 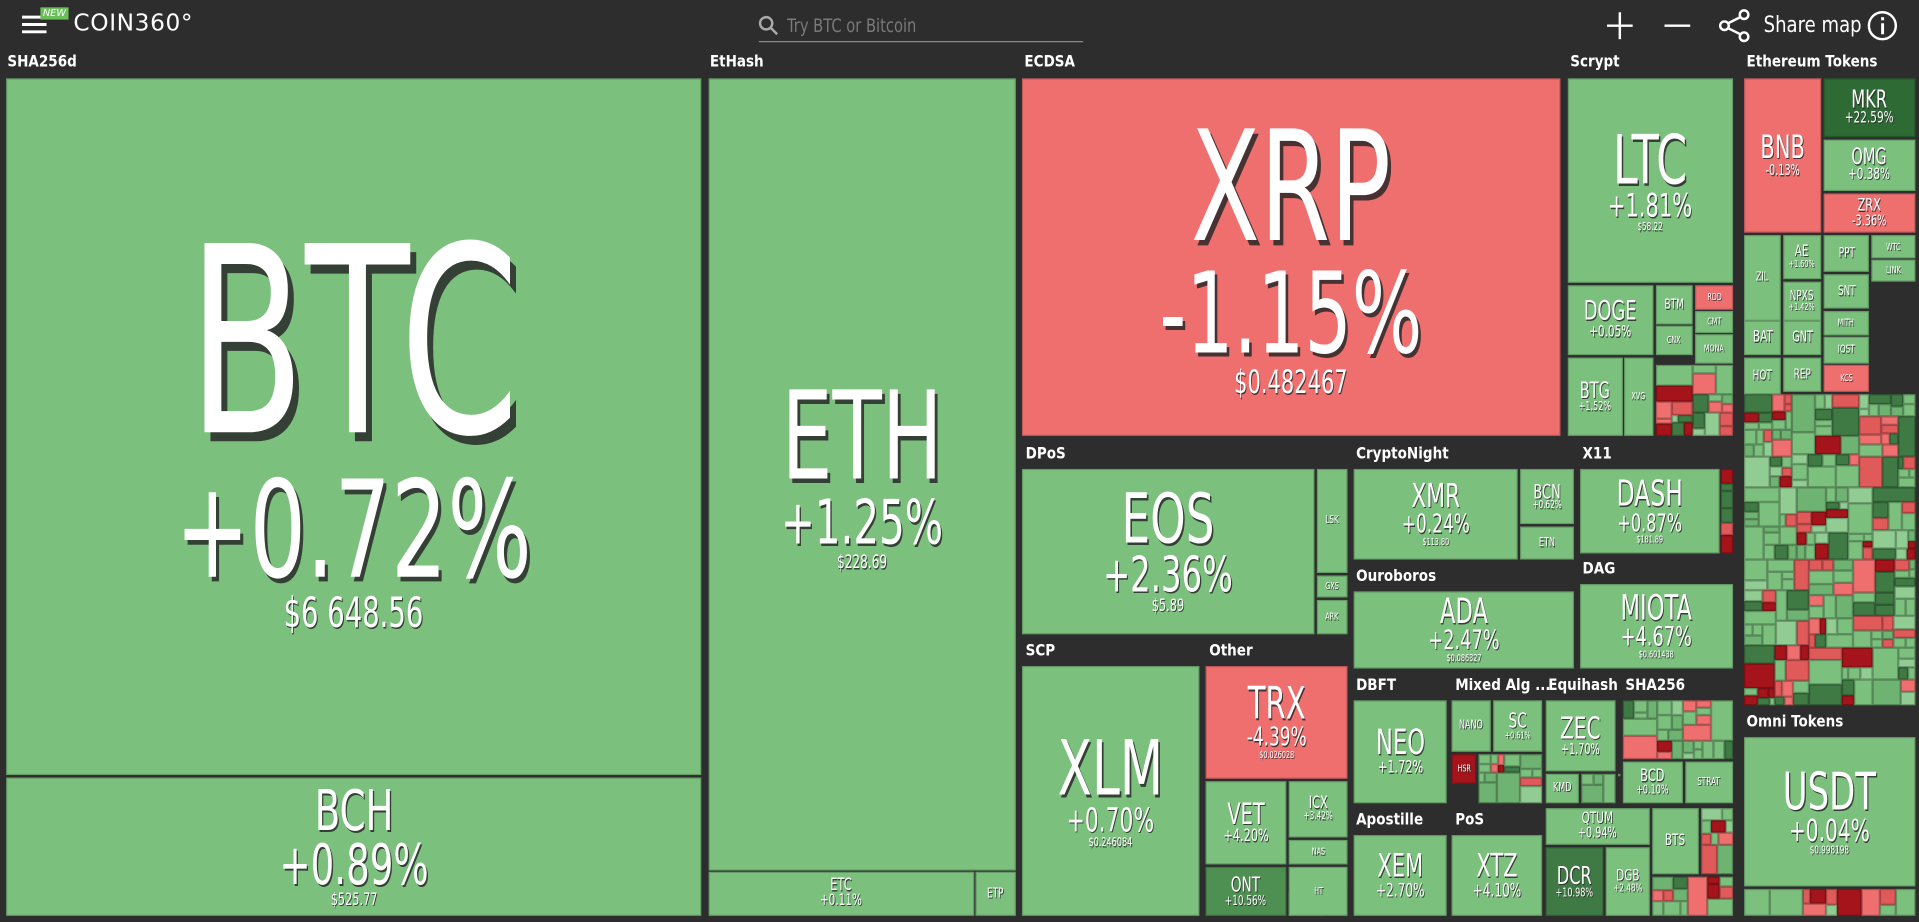 I want to click on coin-tile: KCS, so click(x=1846, y=378).